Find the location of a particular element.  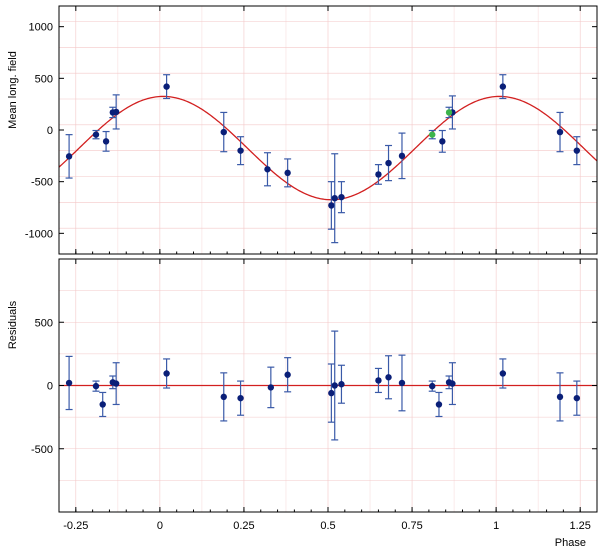

bottom-y-tick-label: 500 is located at coordinates (44, 323).